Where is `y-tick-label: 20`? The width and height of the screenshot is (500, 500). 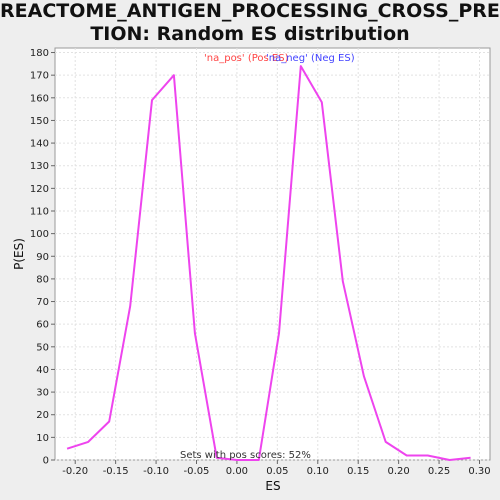 y-tick-label: 20 is located at coordinates (42, 415).